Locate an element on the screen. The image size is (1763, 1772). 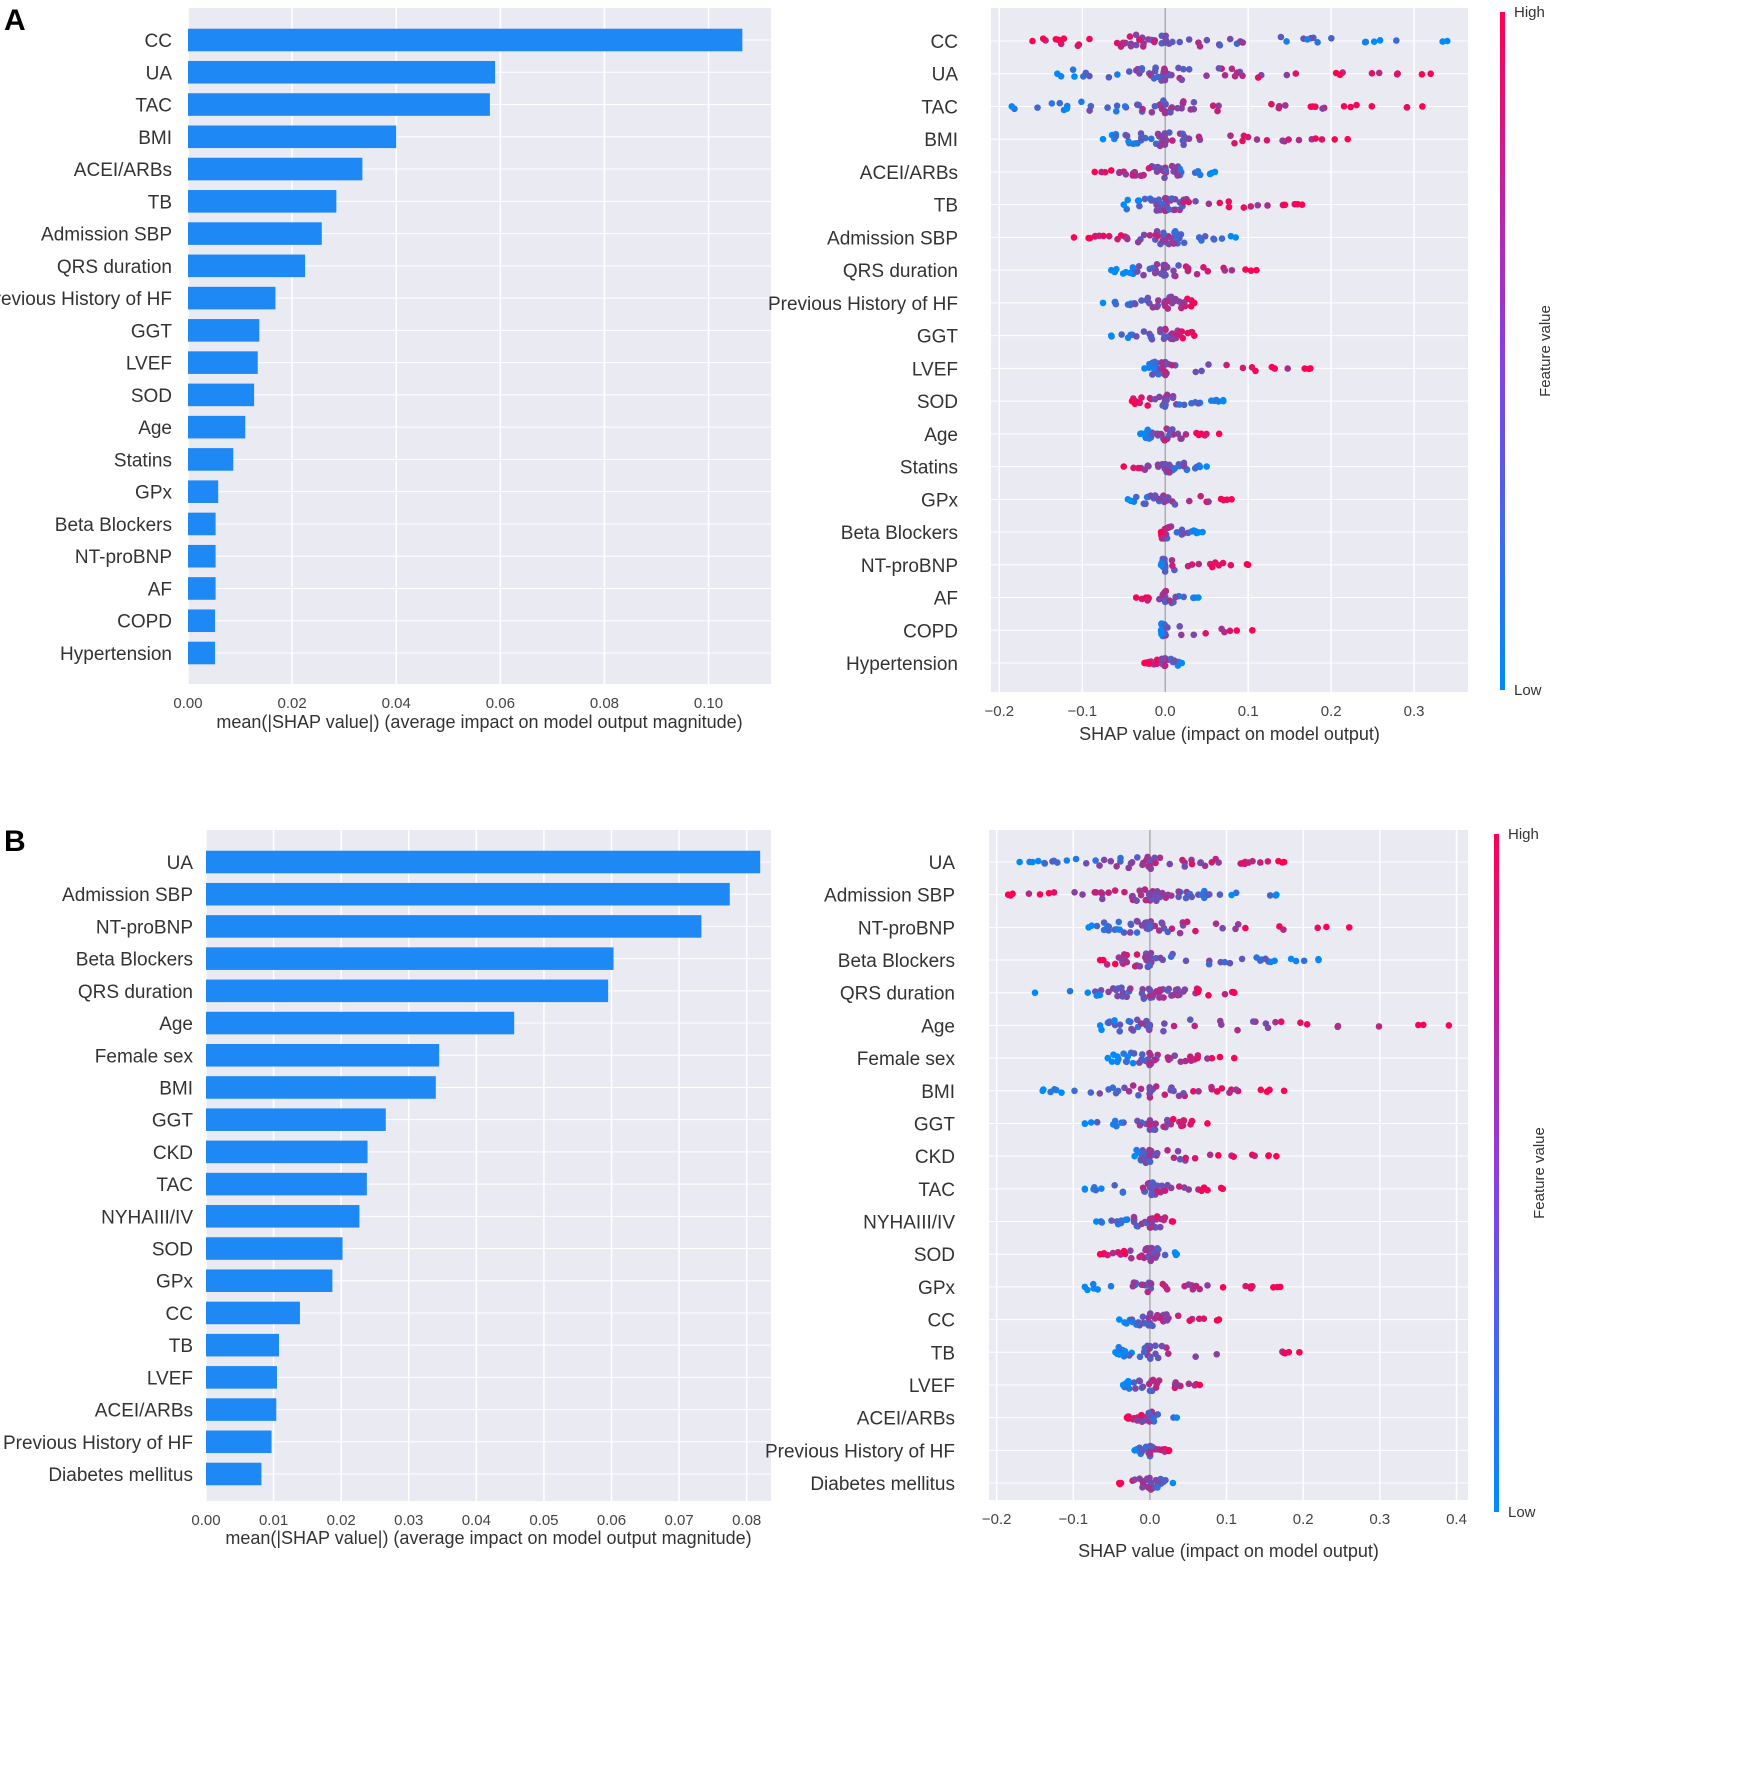
category-label: Age is located at coordinates (176, 1024).